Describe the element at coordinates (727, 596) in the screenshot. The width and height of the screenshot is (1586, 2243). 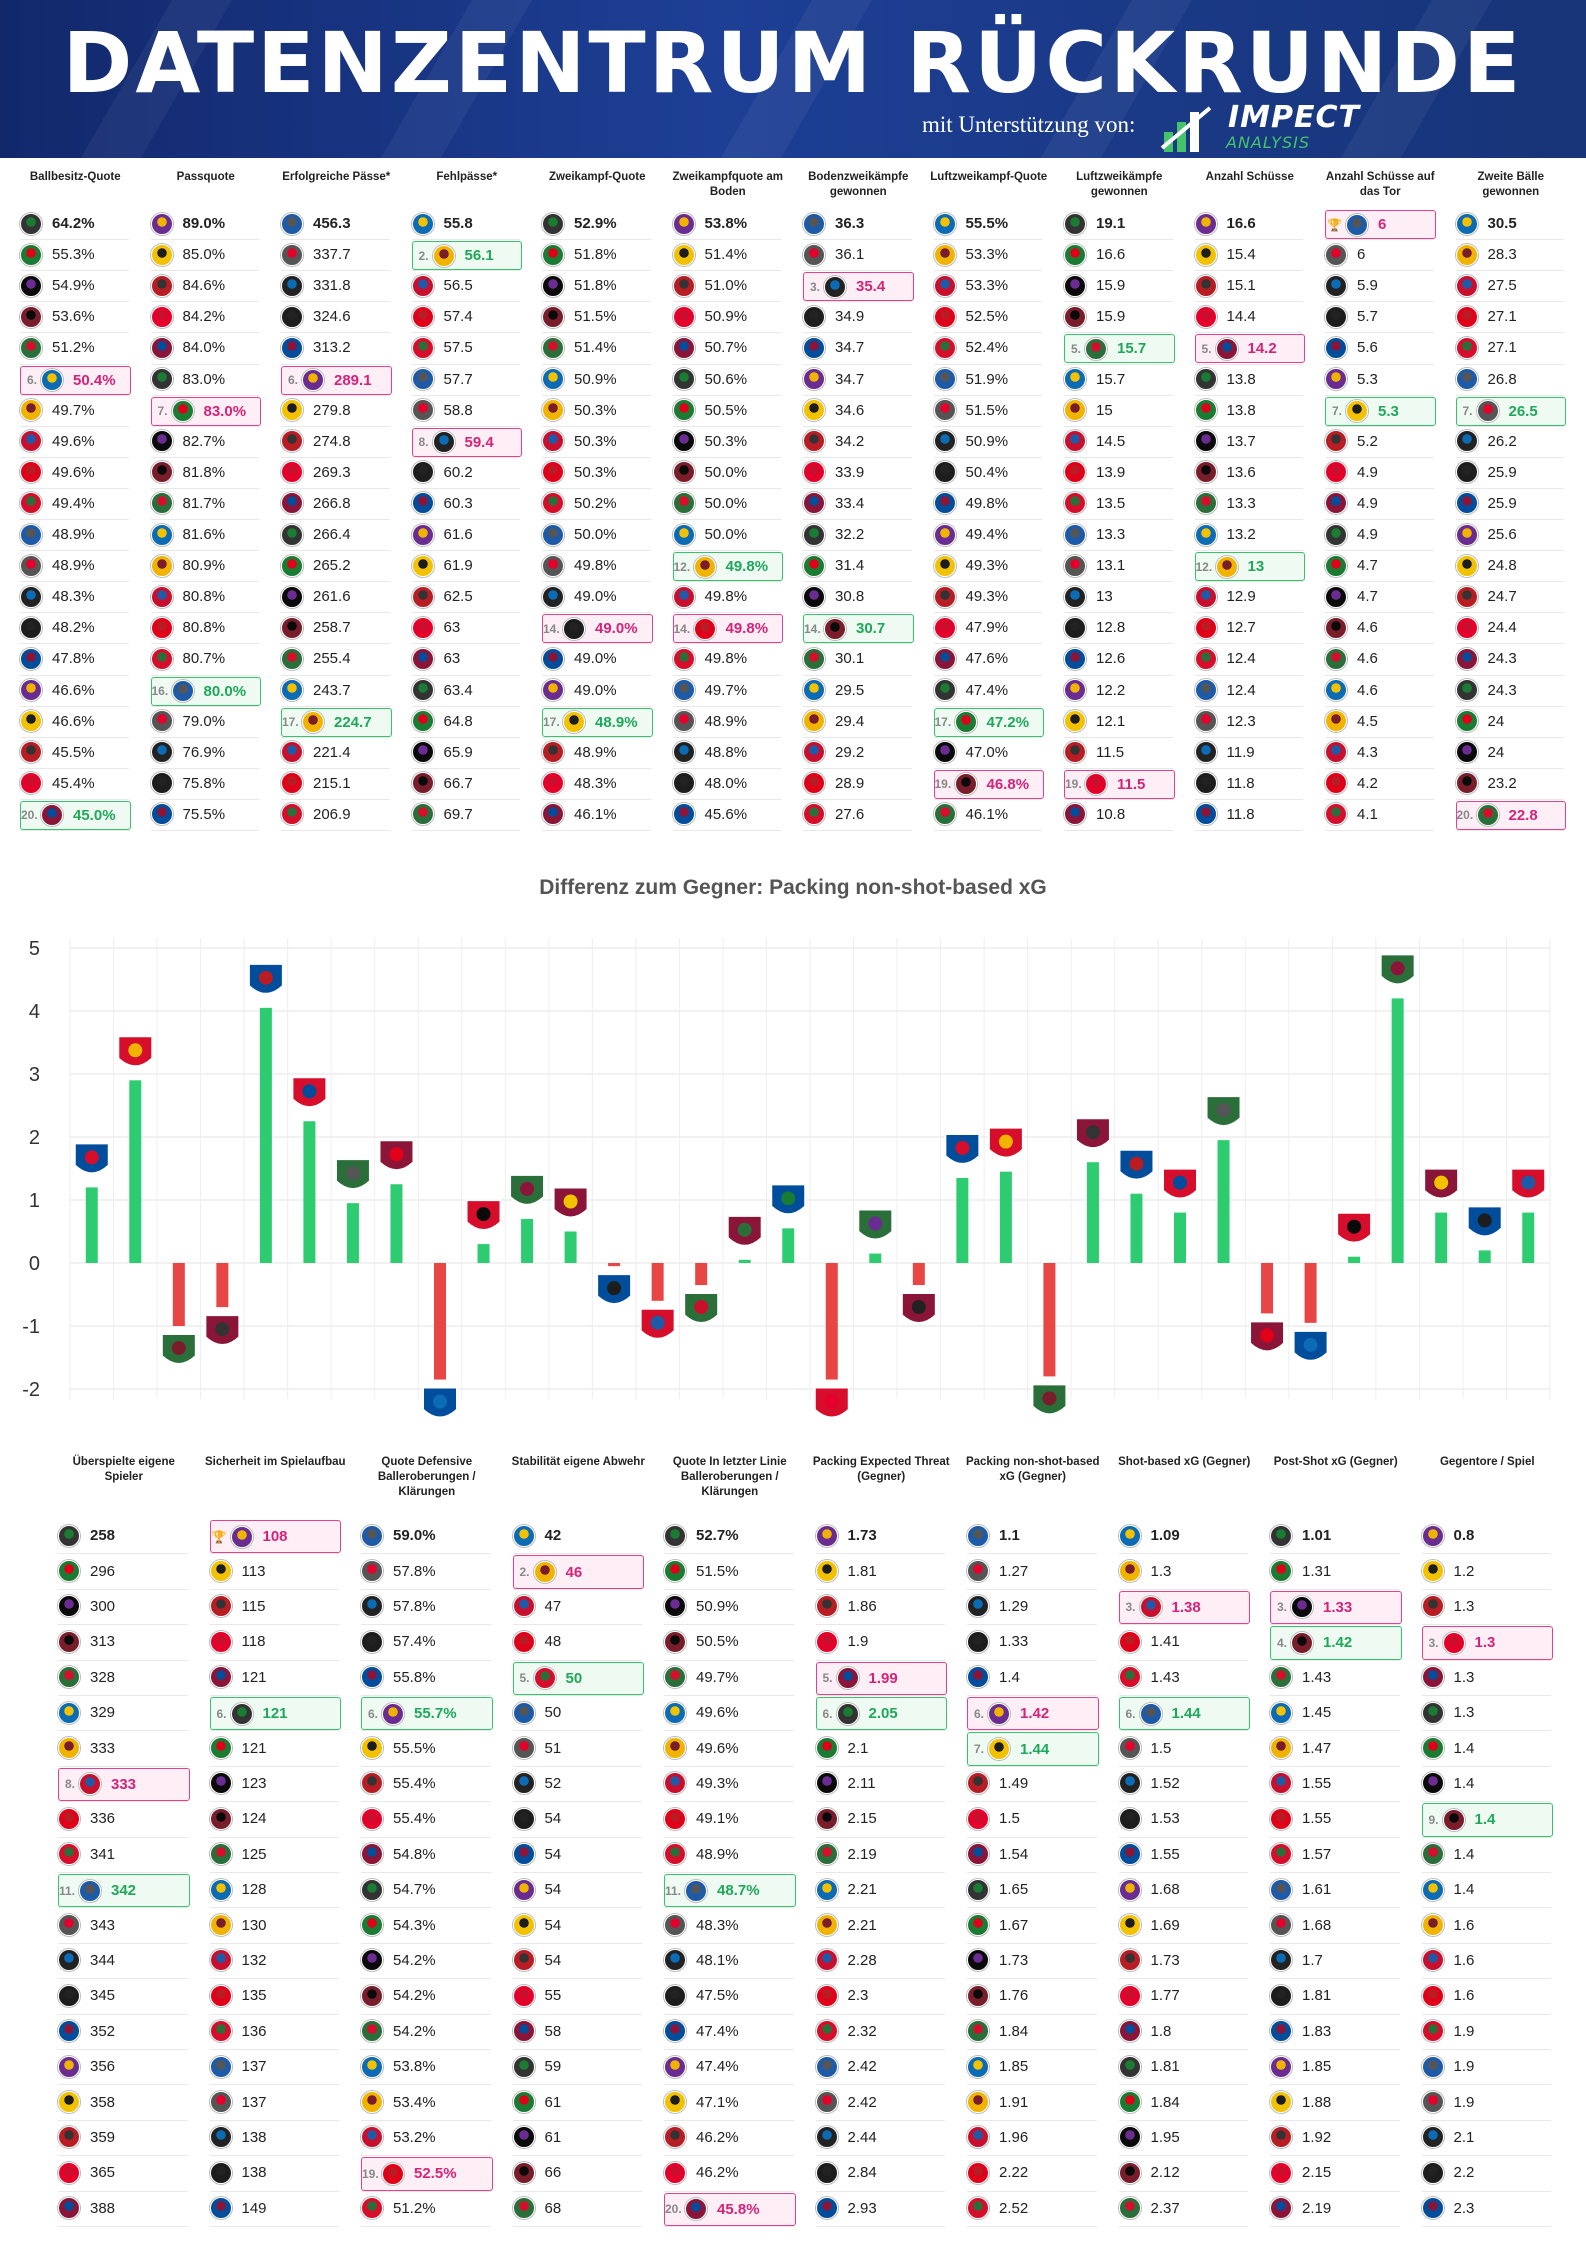
I see `top-cell: 49.8%` at that location.